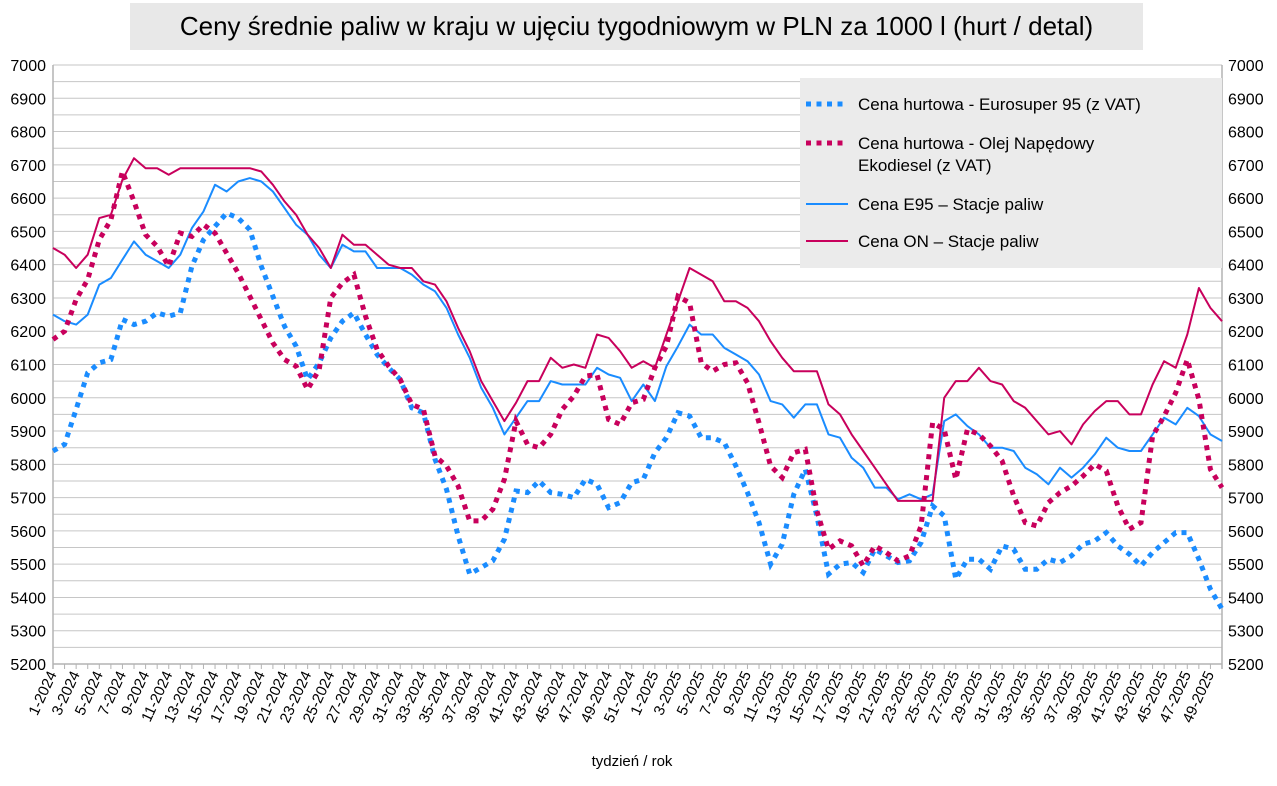 The height and width of the screenshot is (786, 1277). Describe the element at coordinates (28, 465) in the screenshot. I see `y-tick-label-left: 5800` at that location.